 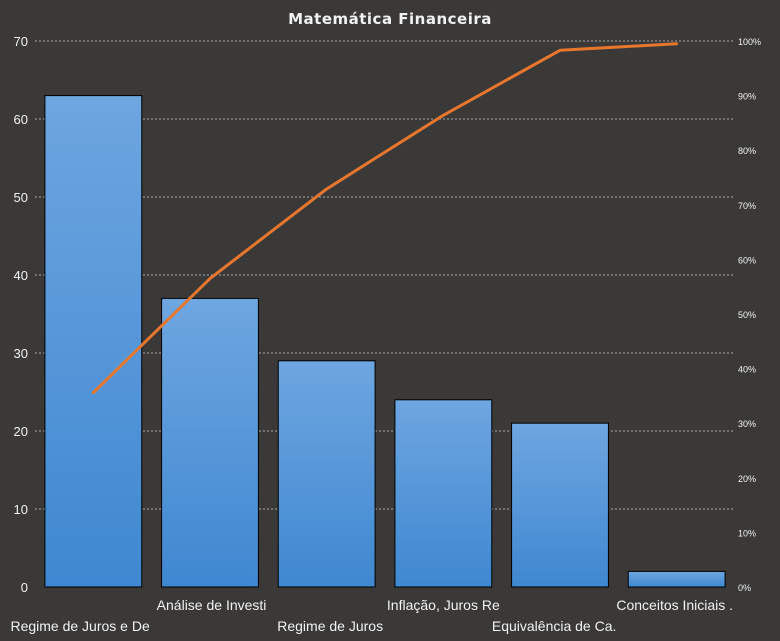 What do you see at coordinates (21, 509) in the screenshot?
I see `y-tick-label: 10` at bounding box center [21, 509].